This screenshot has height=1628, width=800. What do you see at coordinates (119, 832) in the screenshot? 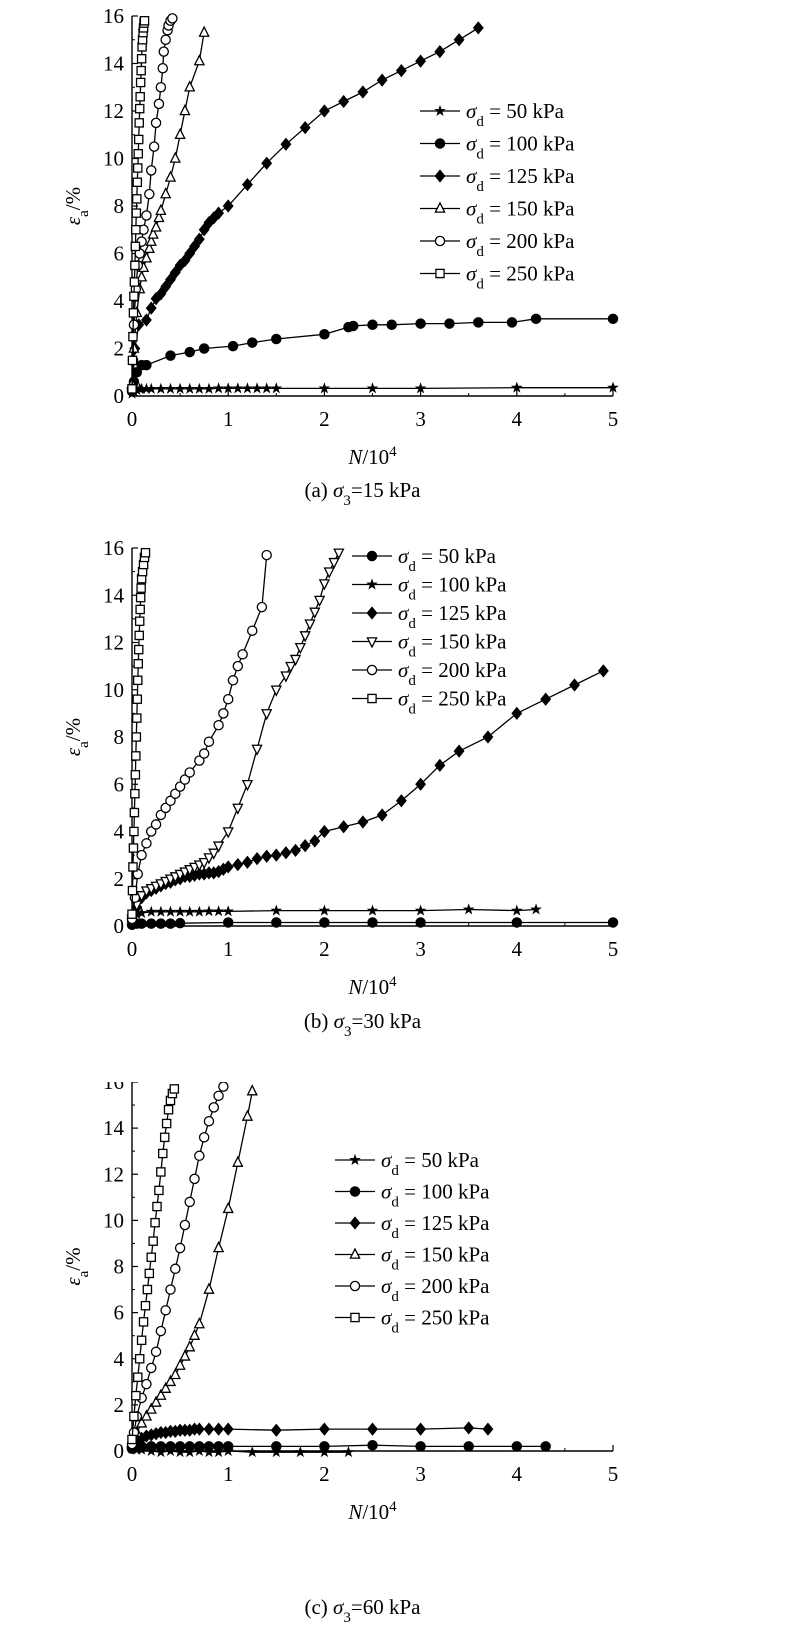
I see `y-tick-label: 4` at bounding box center [119, 832].